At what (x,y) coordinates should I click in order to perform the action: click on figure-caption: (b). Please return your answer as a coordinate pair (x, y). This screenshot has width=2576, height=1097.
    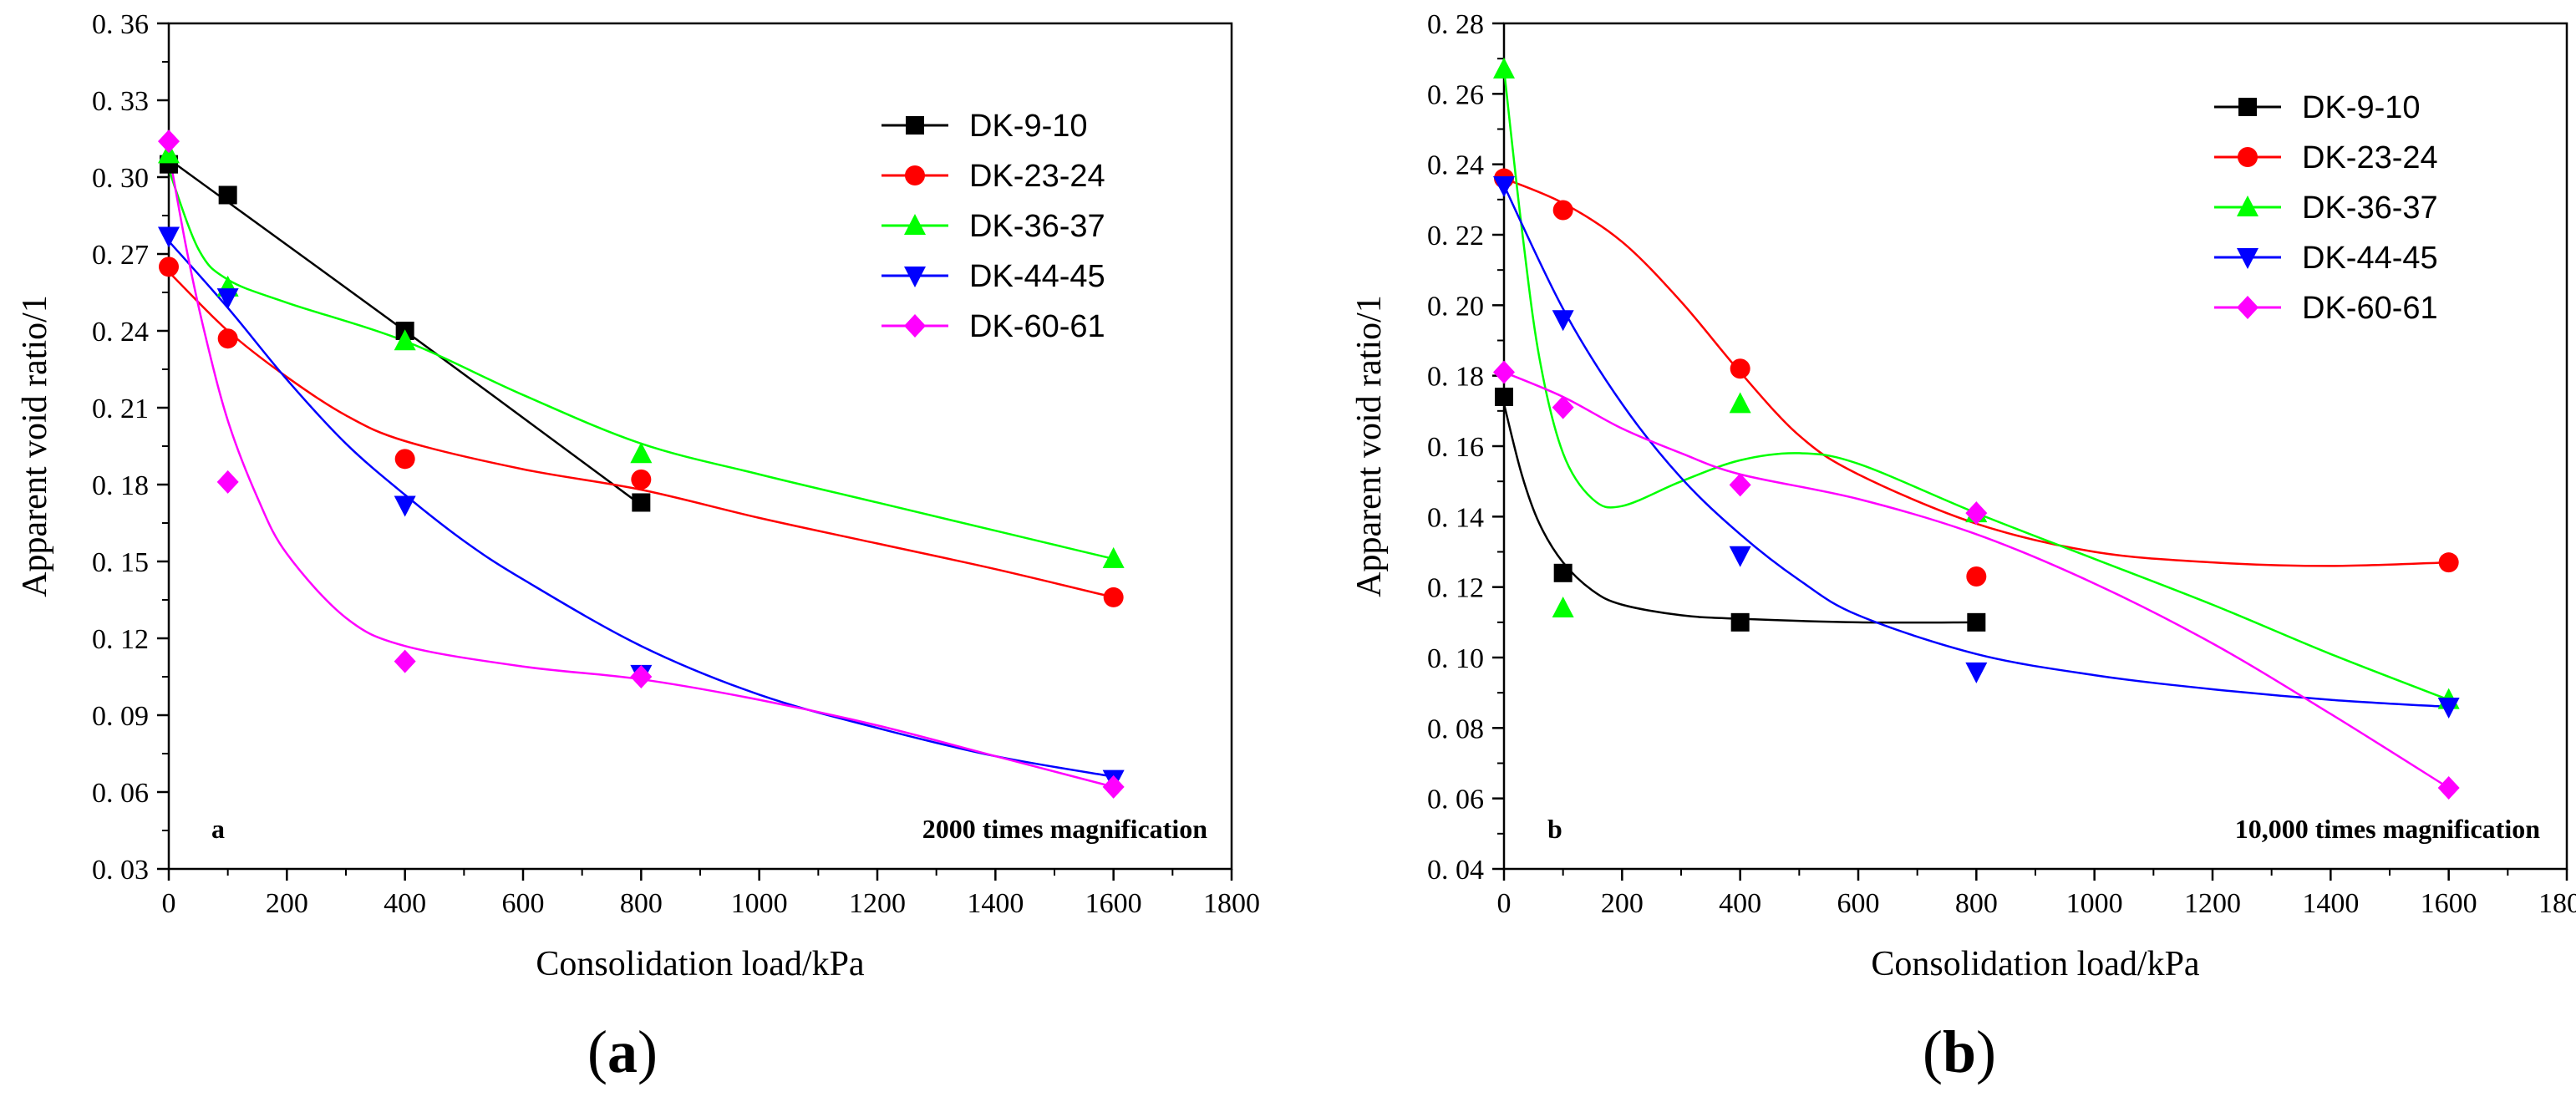
    Looking at the image, I should click on (1959, 1051).